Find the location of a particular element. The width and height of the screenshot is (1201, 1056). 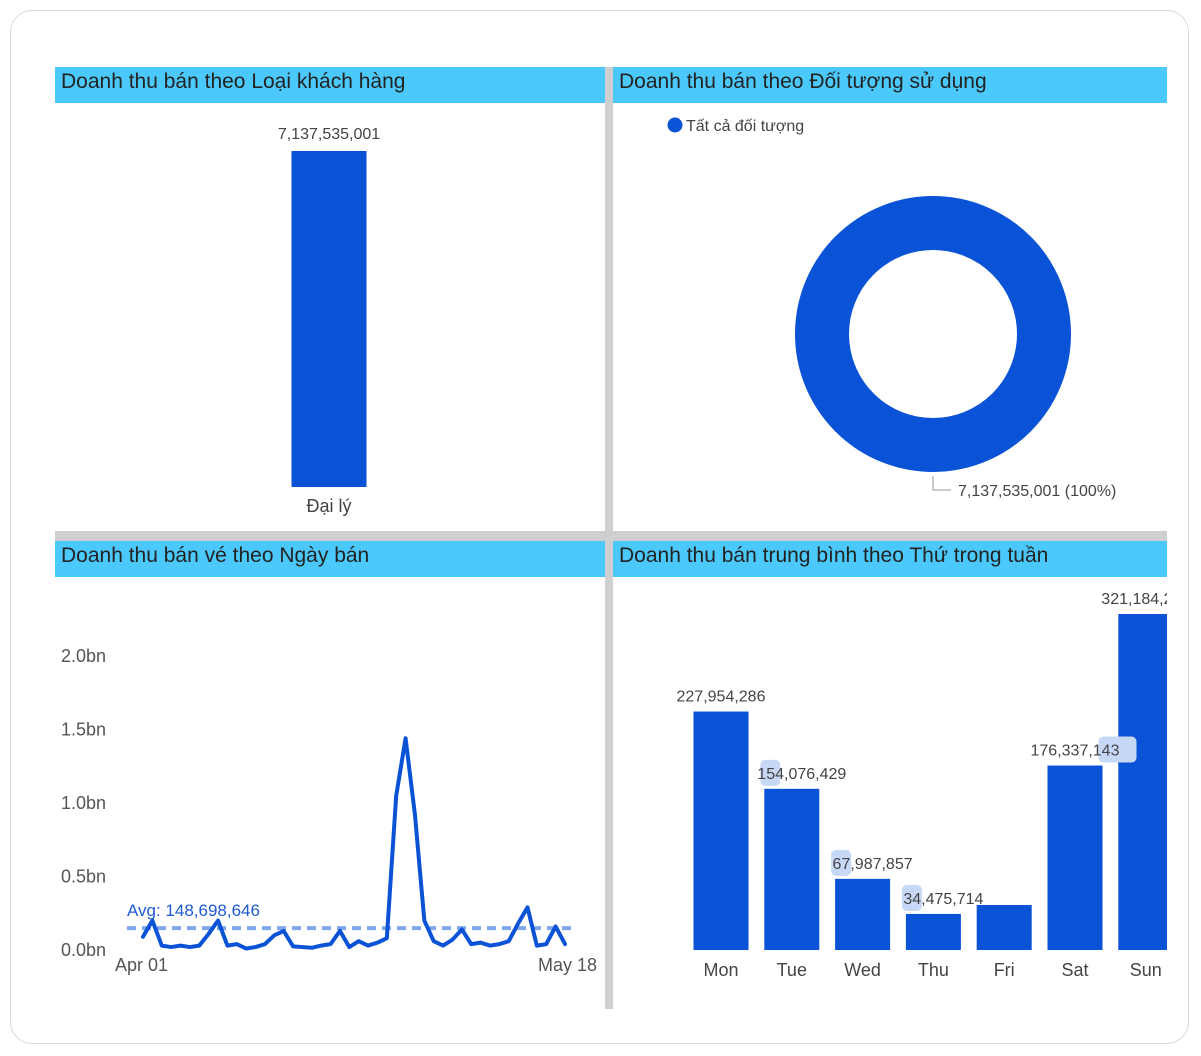

y-tick-label: 0.5bn is located at coordinates (83, 877).